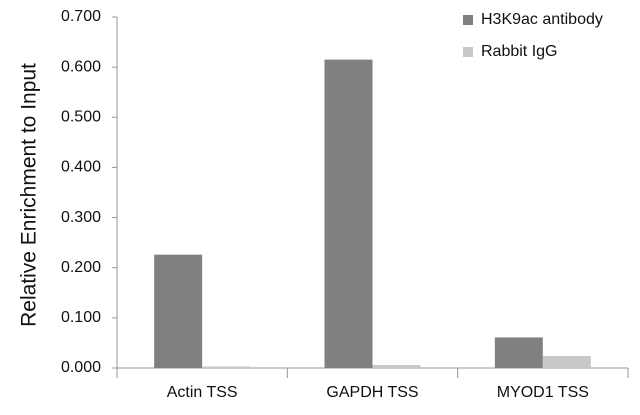  What do you see at coordinates (81, 367) in the screenshot?
I see `y-tick-label: 0.000` at bounding box center [81, 367].